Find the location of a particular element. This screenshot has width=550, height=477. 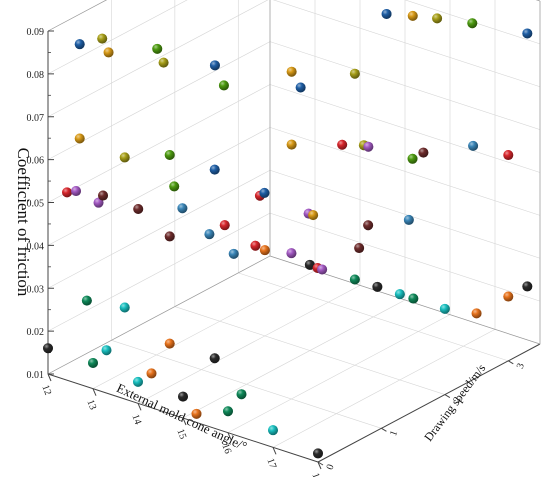

x-tick-label: 12 is located at coordinates (46, 390).